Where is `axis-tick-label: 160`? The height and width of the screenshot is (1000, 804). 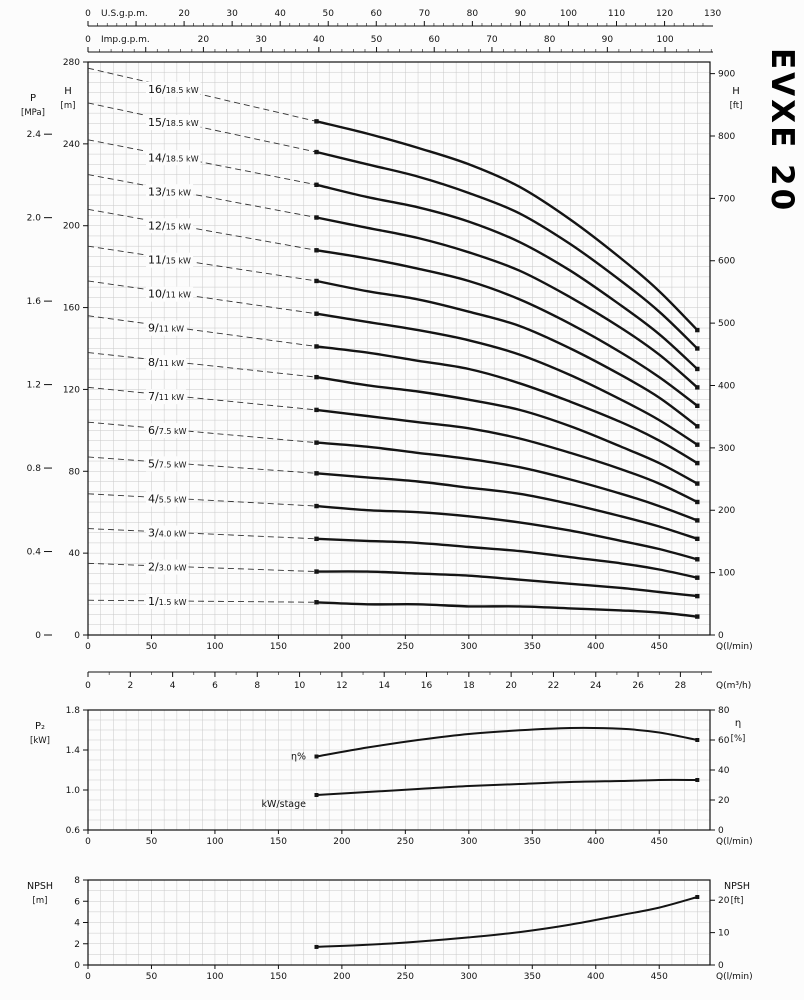 axis-tick-label: 160 is located at coordinates (71, 309).